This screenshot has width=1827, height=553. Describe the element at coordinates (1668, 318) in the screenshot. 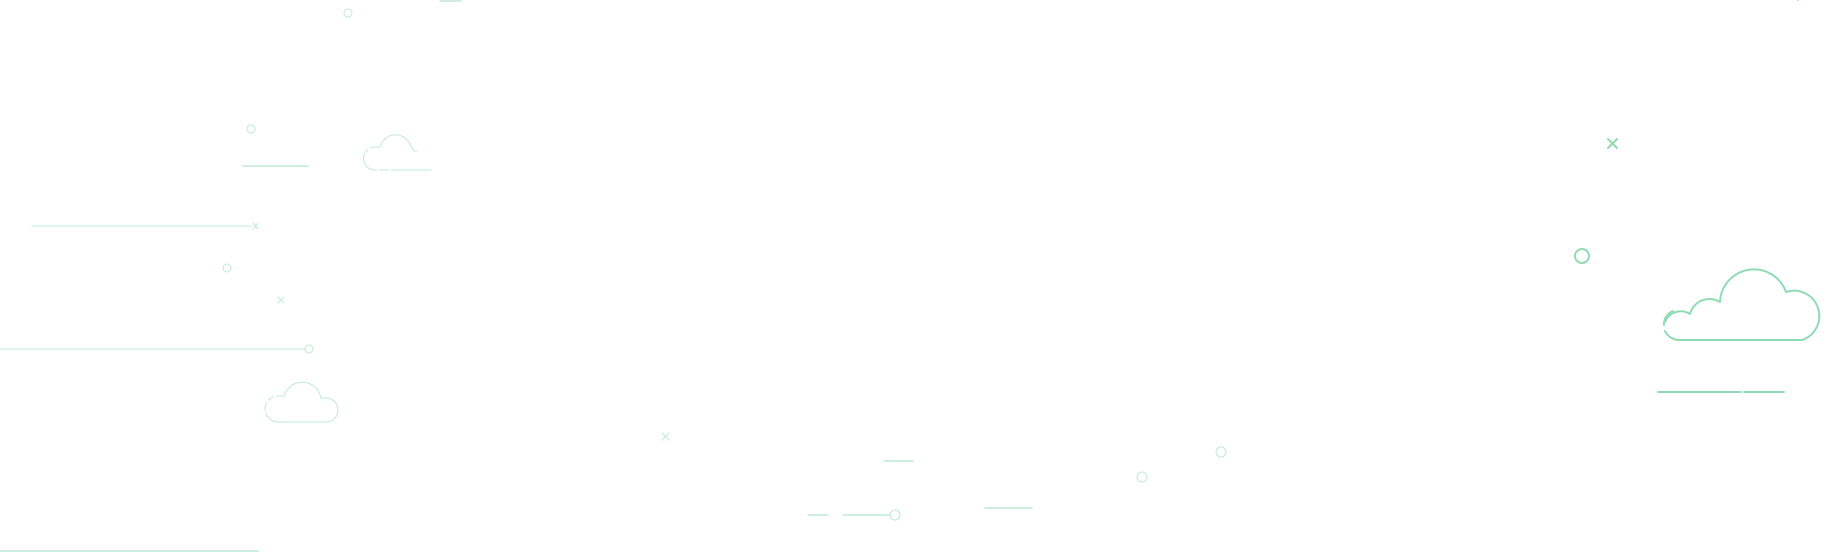

I see `cloud-icon-segment` at that location.